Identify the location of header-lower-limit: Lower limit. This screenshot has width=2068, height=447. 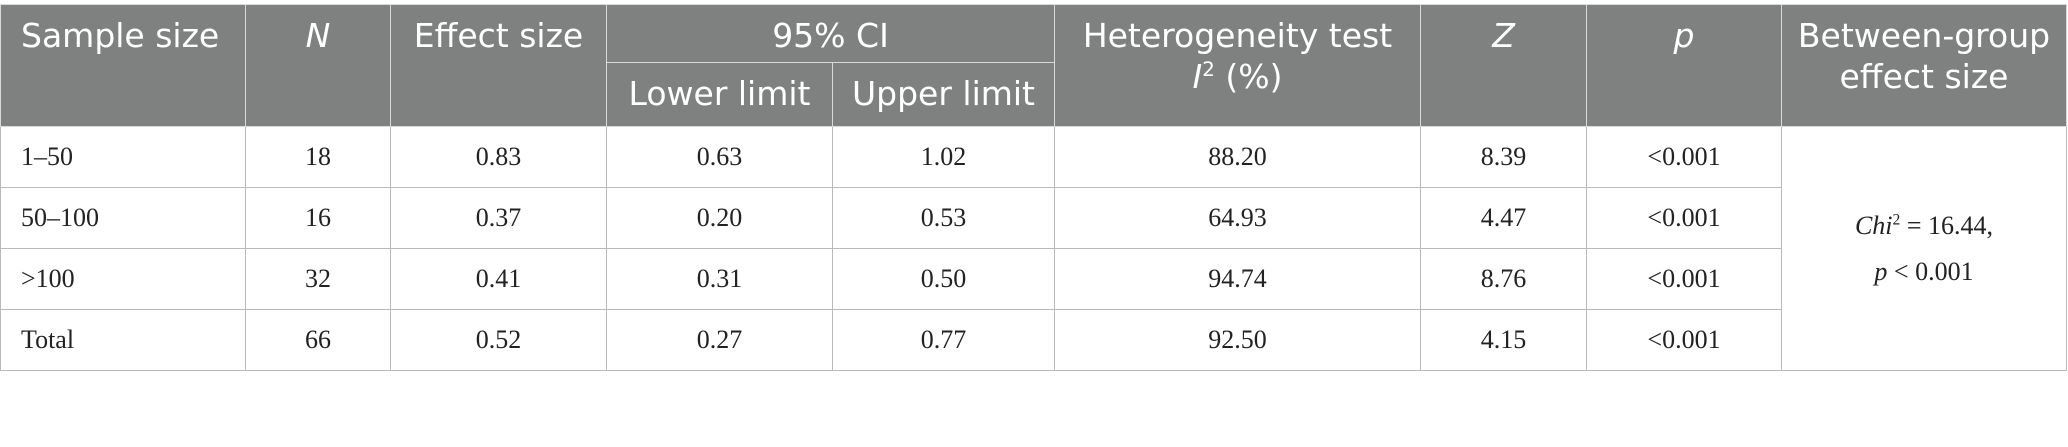
(719, 94).